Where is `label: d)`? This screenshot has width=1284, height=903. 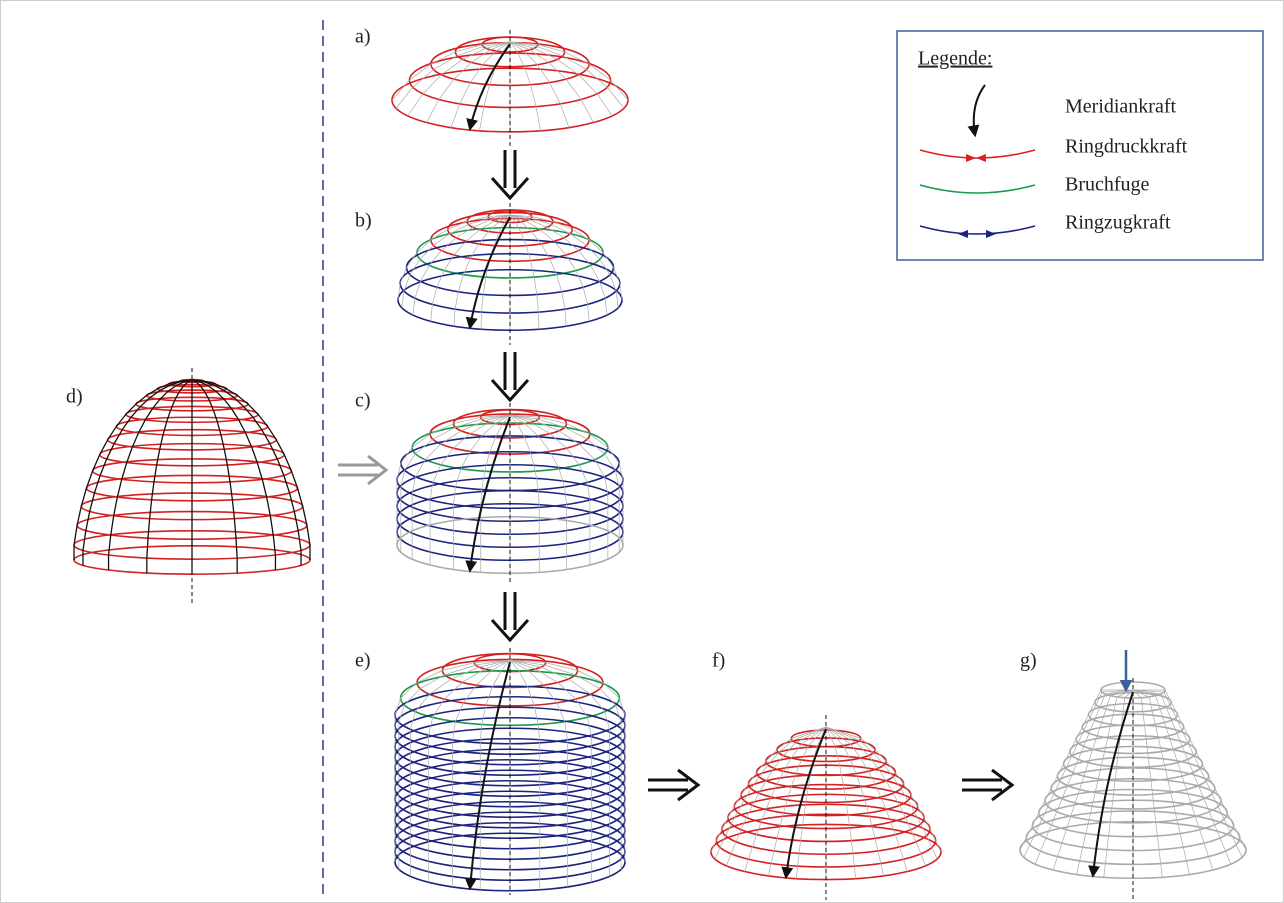
label: d) is located at coordinates (74, 397).